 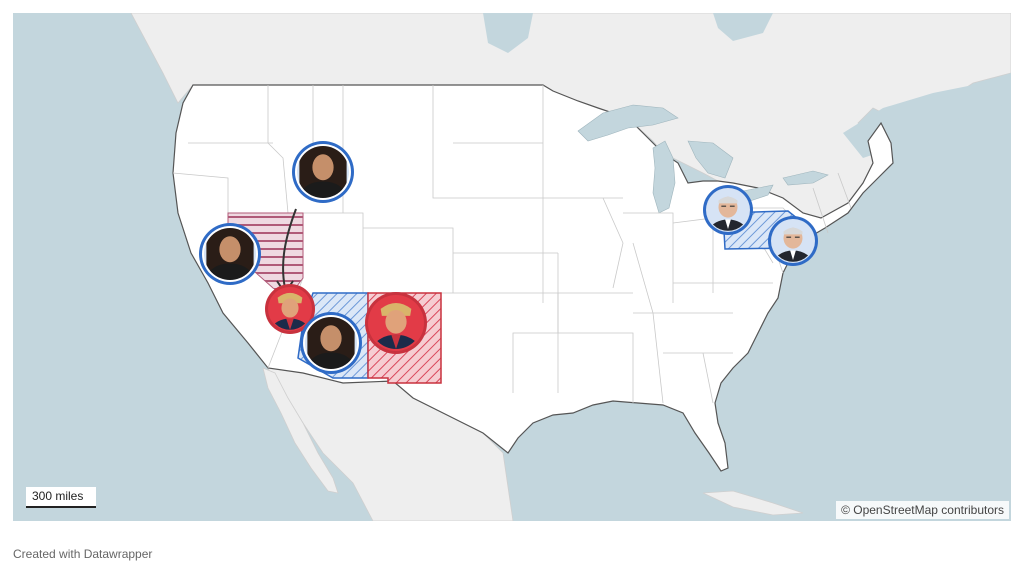 What do you see at coordinates (83, 554) in the screenshot?
I see `footer-credit: Created with Datawrapper` at bounding box center [83, 554].